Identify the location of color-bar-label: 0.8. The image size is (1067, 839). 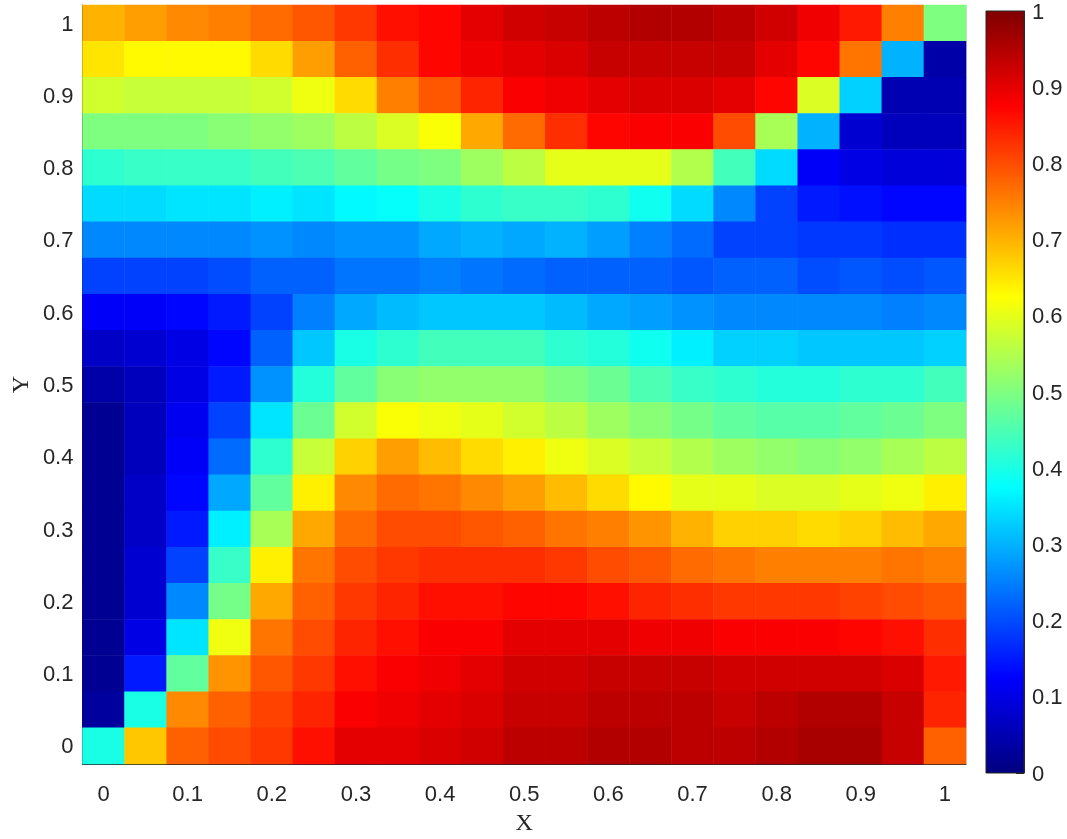
(1047, 163).